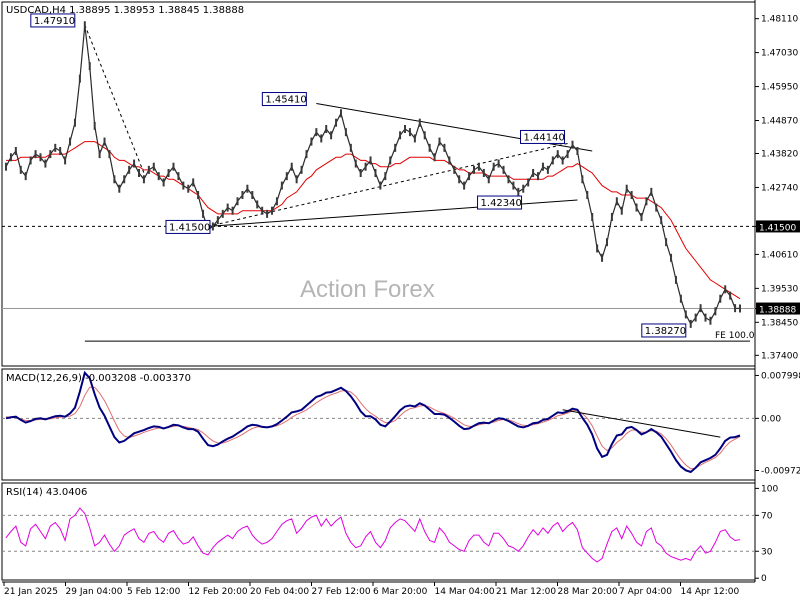  I want to click on x-tick-label: 7 Apr 04:00, so click(645, 592).